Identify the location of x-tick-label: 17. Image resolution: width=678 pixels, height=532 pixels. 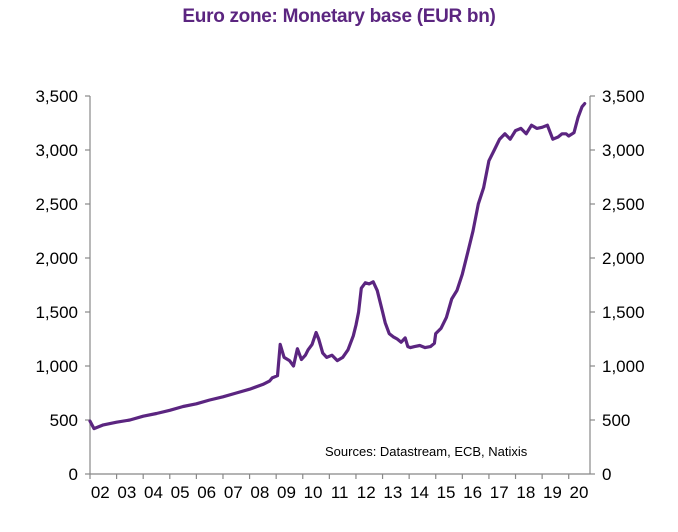
(499, 492).